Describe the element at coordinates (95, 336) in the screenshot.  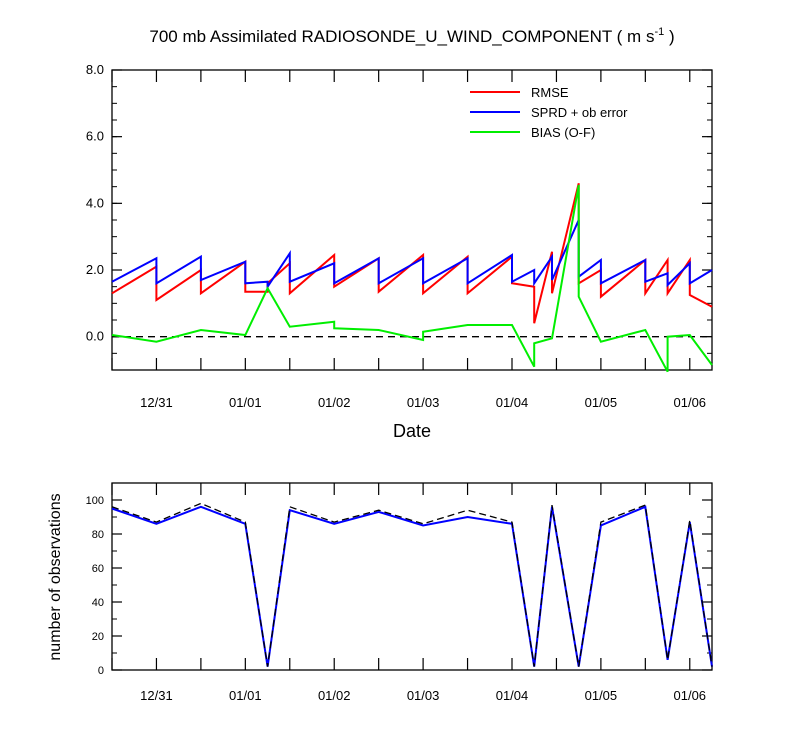
I see `y-tick-label: 0.0` at that location.